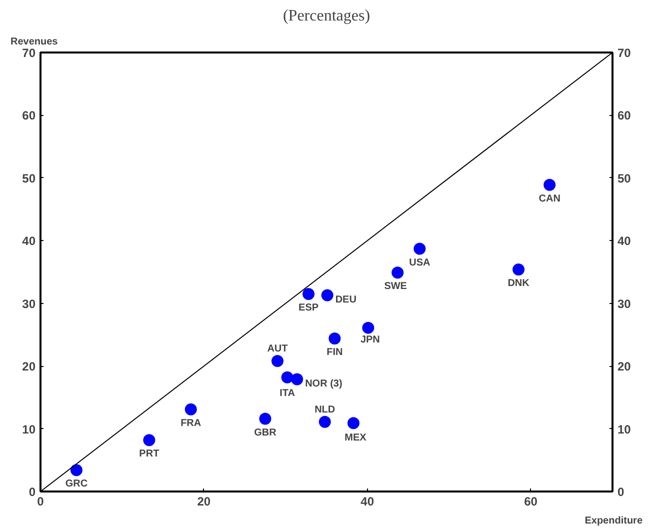 The height and width of the screenshot is (531, 652). Describe the element at coordinates (355, 438) in the screenshot. I see `annotation: MEX` at that location.